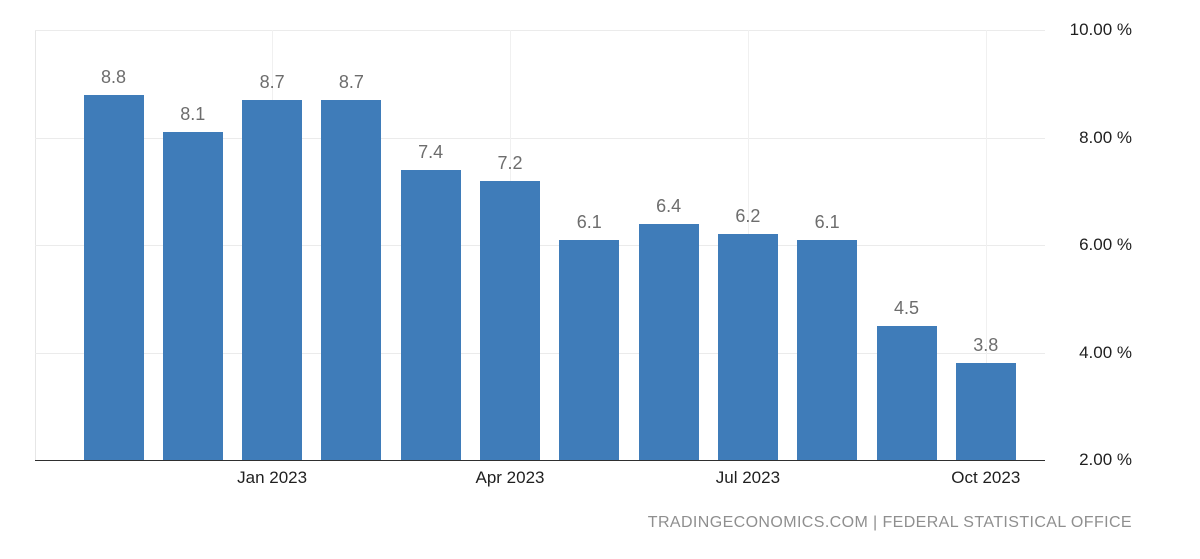  Describe the element at coordinates (986, 245) in the screenshot. I see `gridline-vertical` at that location.